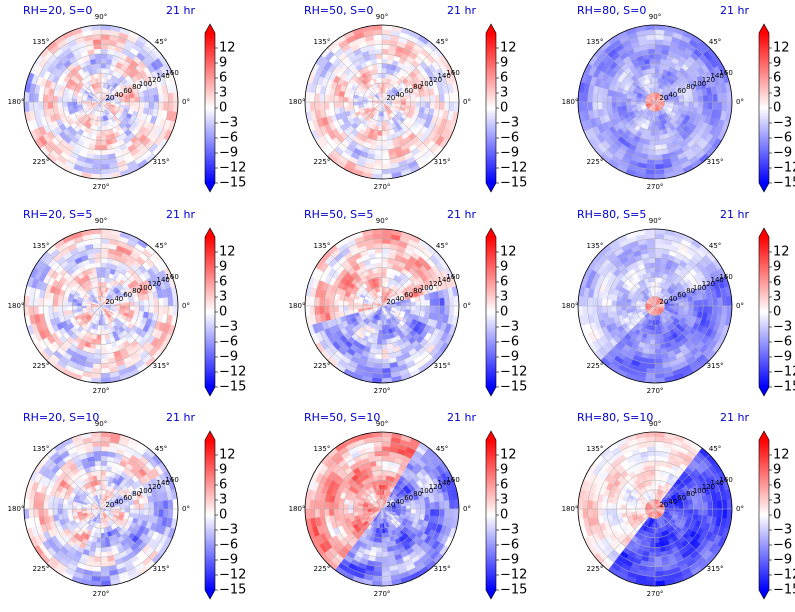  What do you see at coordinates (101, 391) in the screenshot?
I see `angular-tick-label: 270°` at bounding box center [101, 391].